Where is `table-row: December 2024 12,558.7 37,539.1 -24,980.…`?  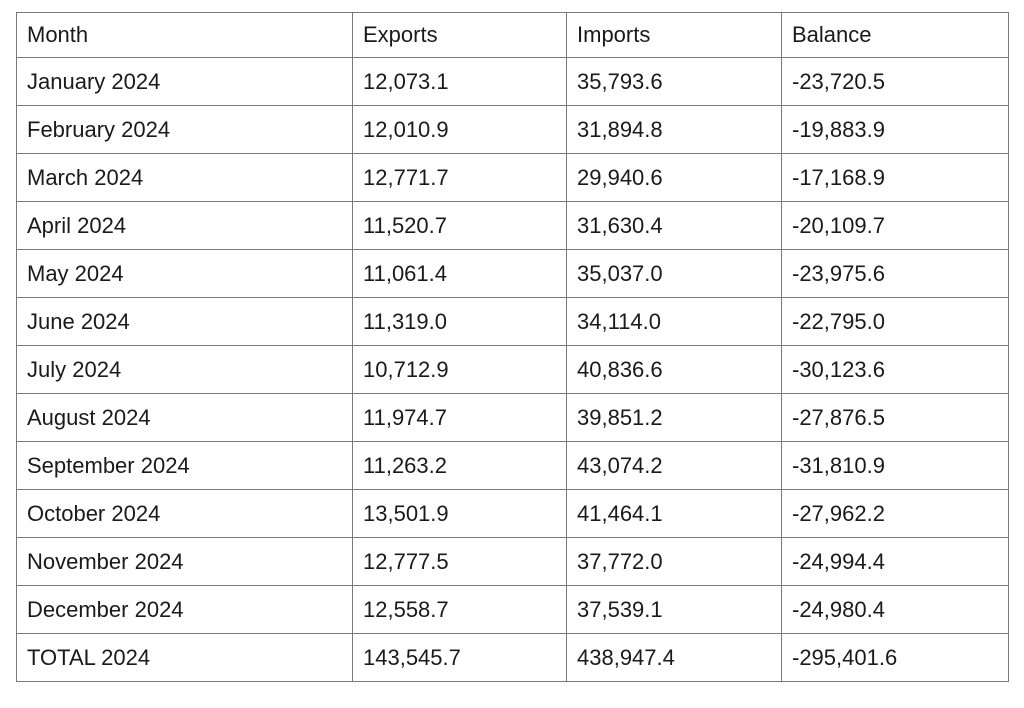
table-row: December 2024 12,558.7 37,539.1 -24,980.… is located at coordinates (512, 609).